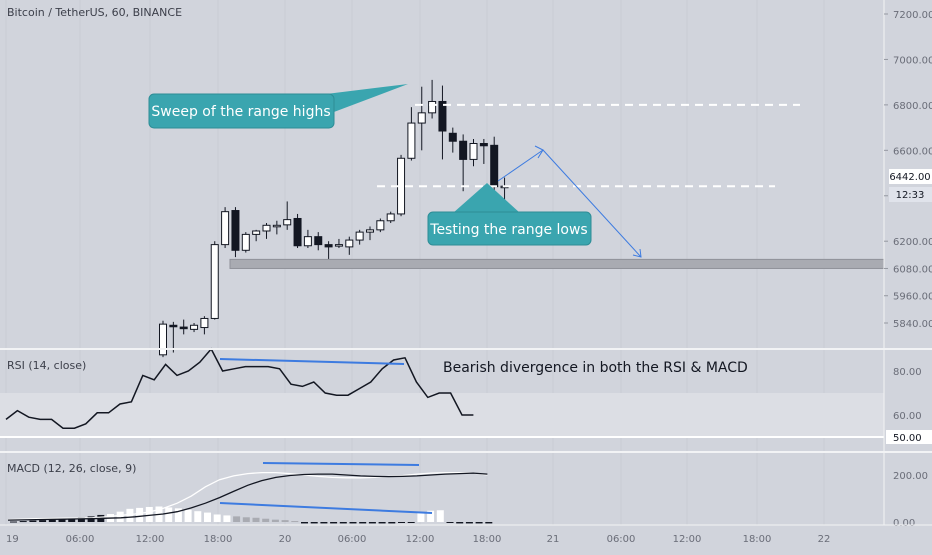 The height and width of the screenshot is (555, 932). What do you see at coordinates (910, 476) in the screenshot?
I see `macd-tick-label: 200.00` at bounding box center [910, 476].